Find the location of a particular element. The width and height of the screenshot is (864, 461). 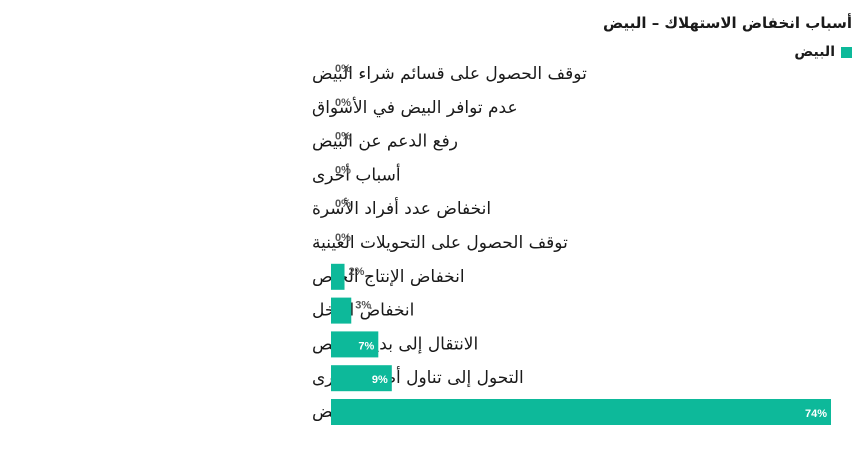

category-label: انخفاض الإنتاج الخاص is located at coordinates (388, 277).